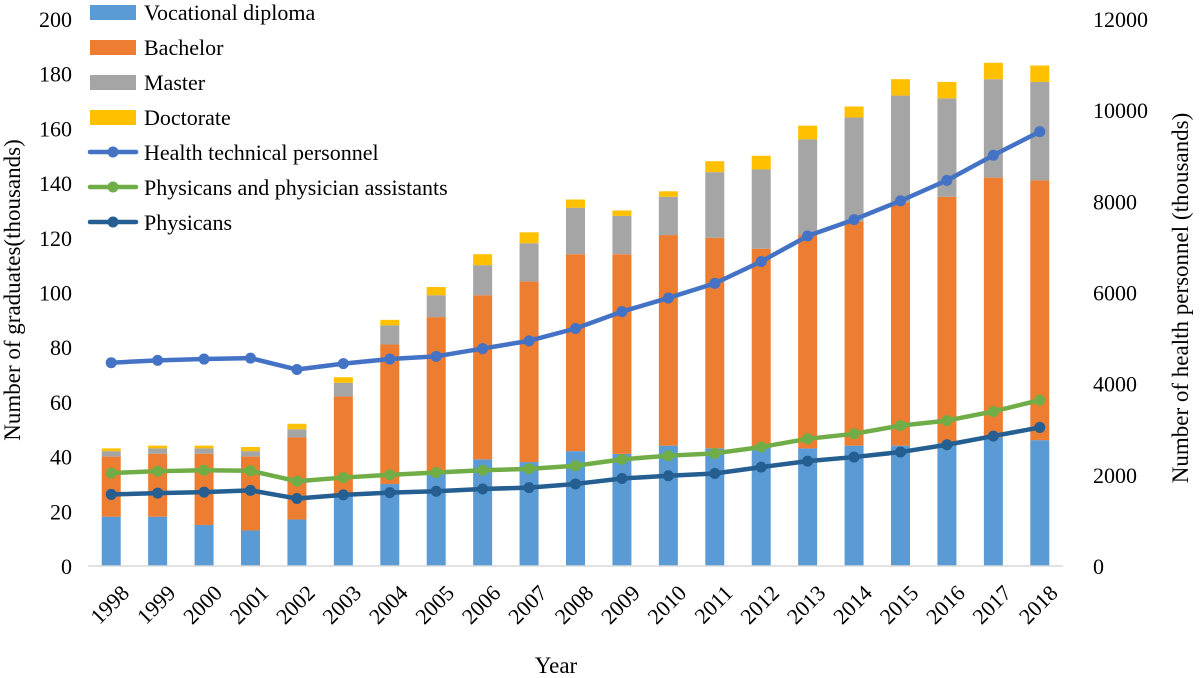 This screenshot has height=678, width=1200. What do you see at coordinates (481, 604) in the screenshot?
I see `x-tick-label-2006: 2006` at bounding box center [481, 604].